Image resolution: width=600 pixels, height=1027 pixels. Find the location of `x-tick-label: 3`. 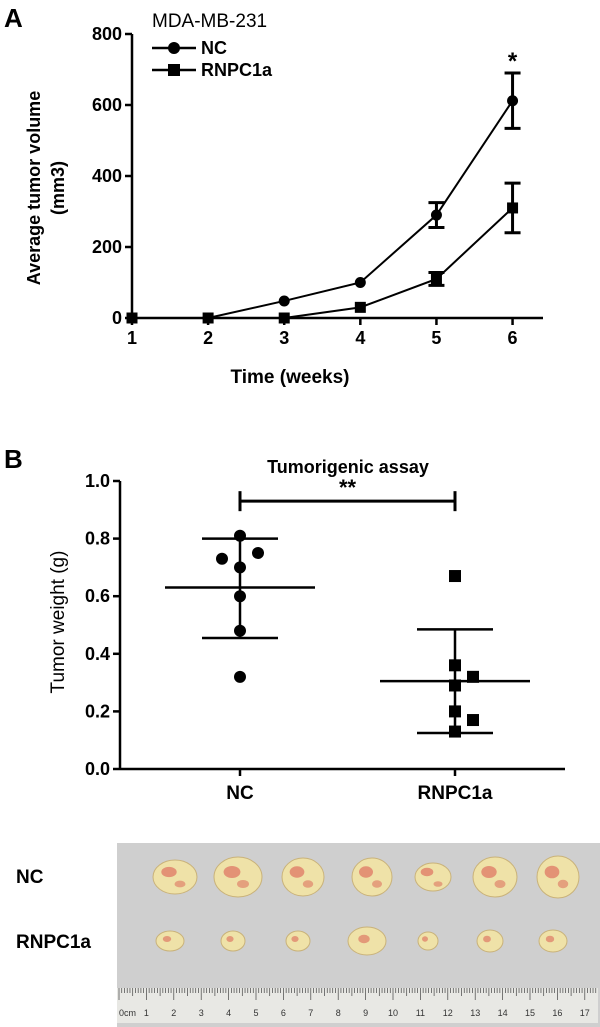

x-tick-label: 3 is located at coordinates (284, 338).